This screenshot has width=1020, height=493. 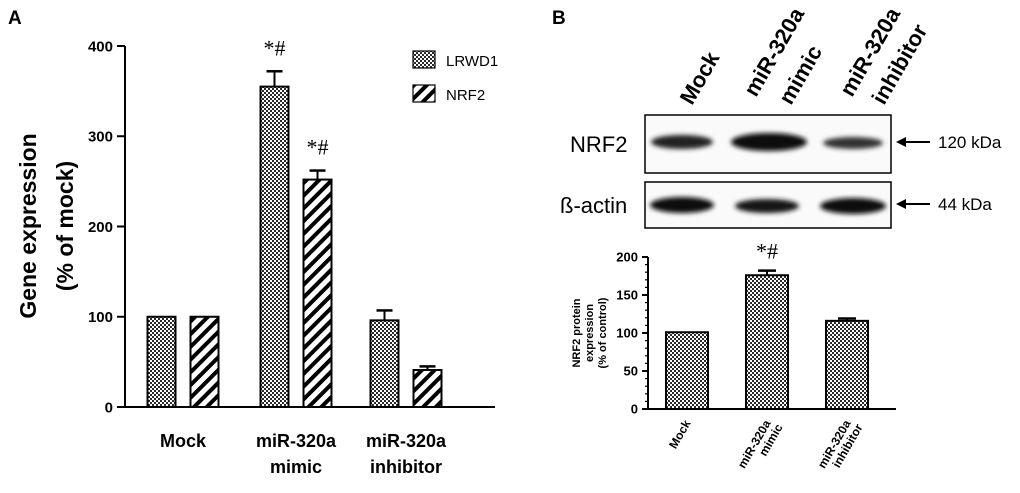 What do you see at coordinates (593, 205) in the screenshot?
I see `blot-row-label-bactin: ß-actin` at bounding box center [593, 205].